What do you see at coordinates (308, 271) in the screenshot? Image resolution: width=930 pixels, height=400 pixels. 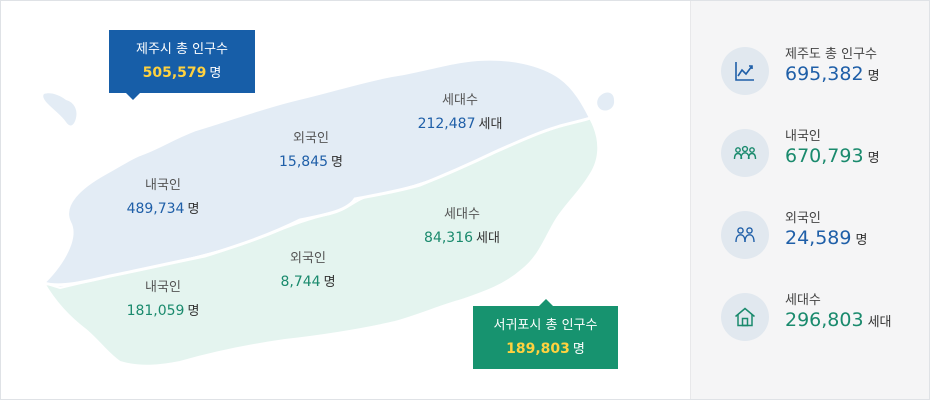 I see `seogwipo-si-foreigners: 외국인 8,744 명` at bounding box center [308, 271].